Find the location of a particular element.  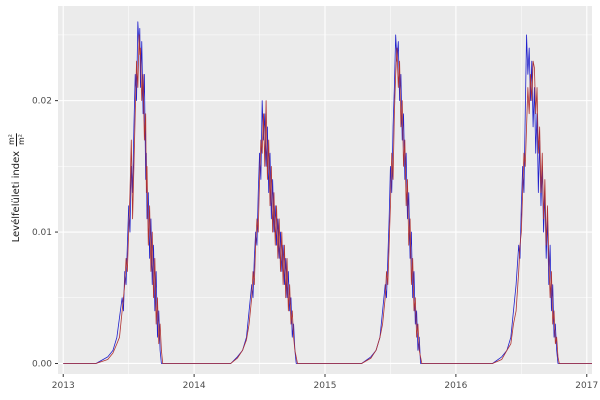

y-tick-label: 0.02 is located at coordinates (42, 102).